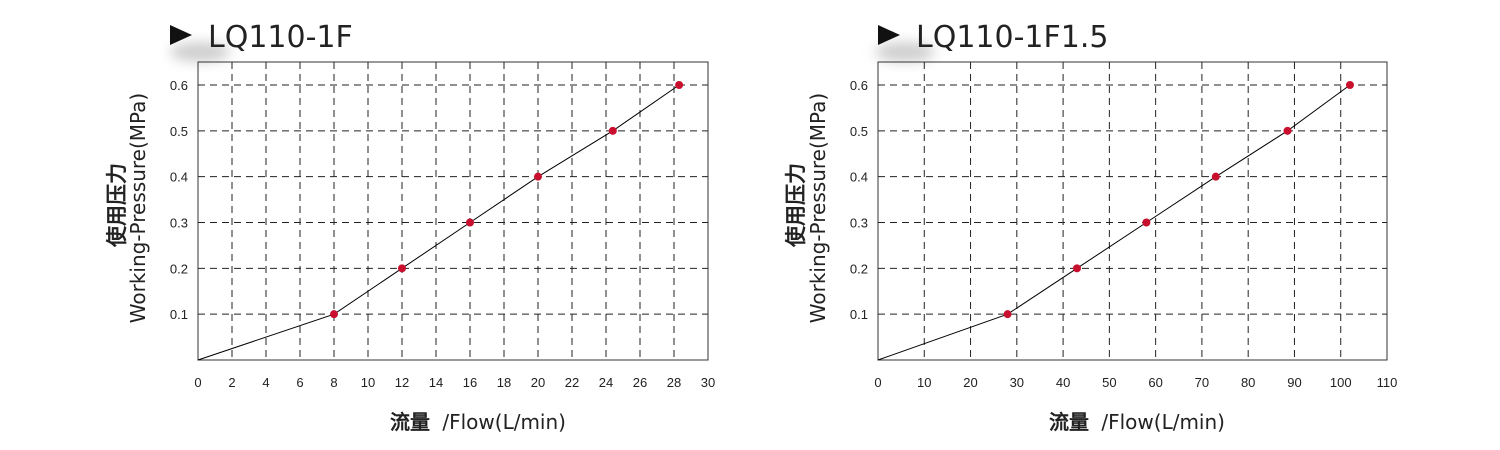 Image resolution: width=1500 pixels, height=450 pixels. I want to click on chart-1-title: LQ110-1F, so click(280, 37).